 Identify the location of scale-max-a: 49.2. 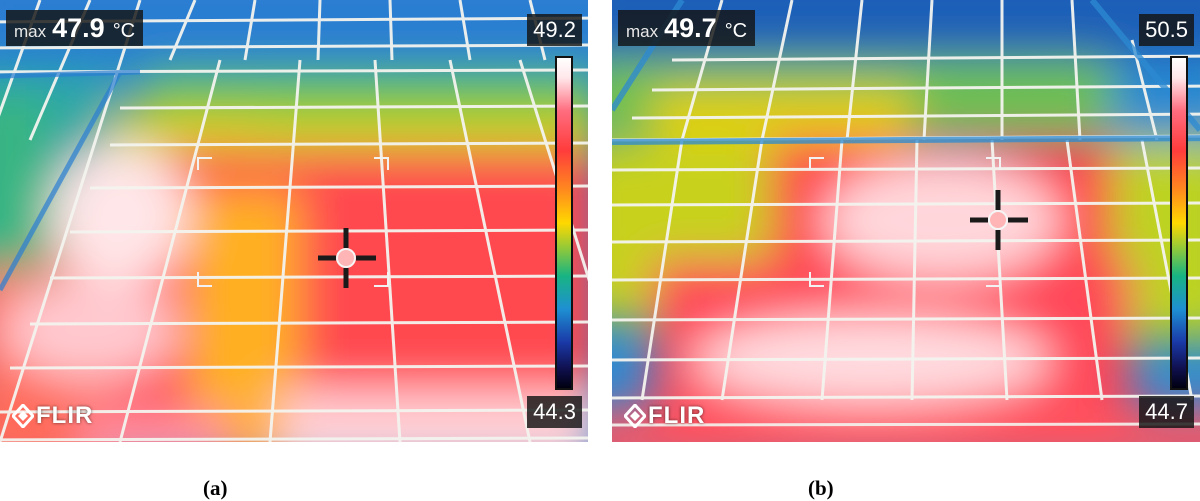
(554, 30).